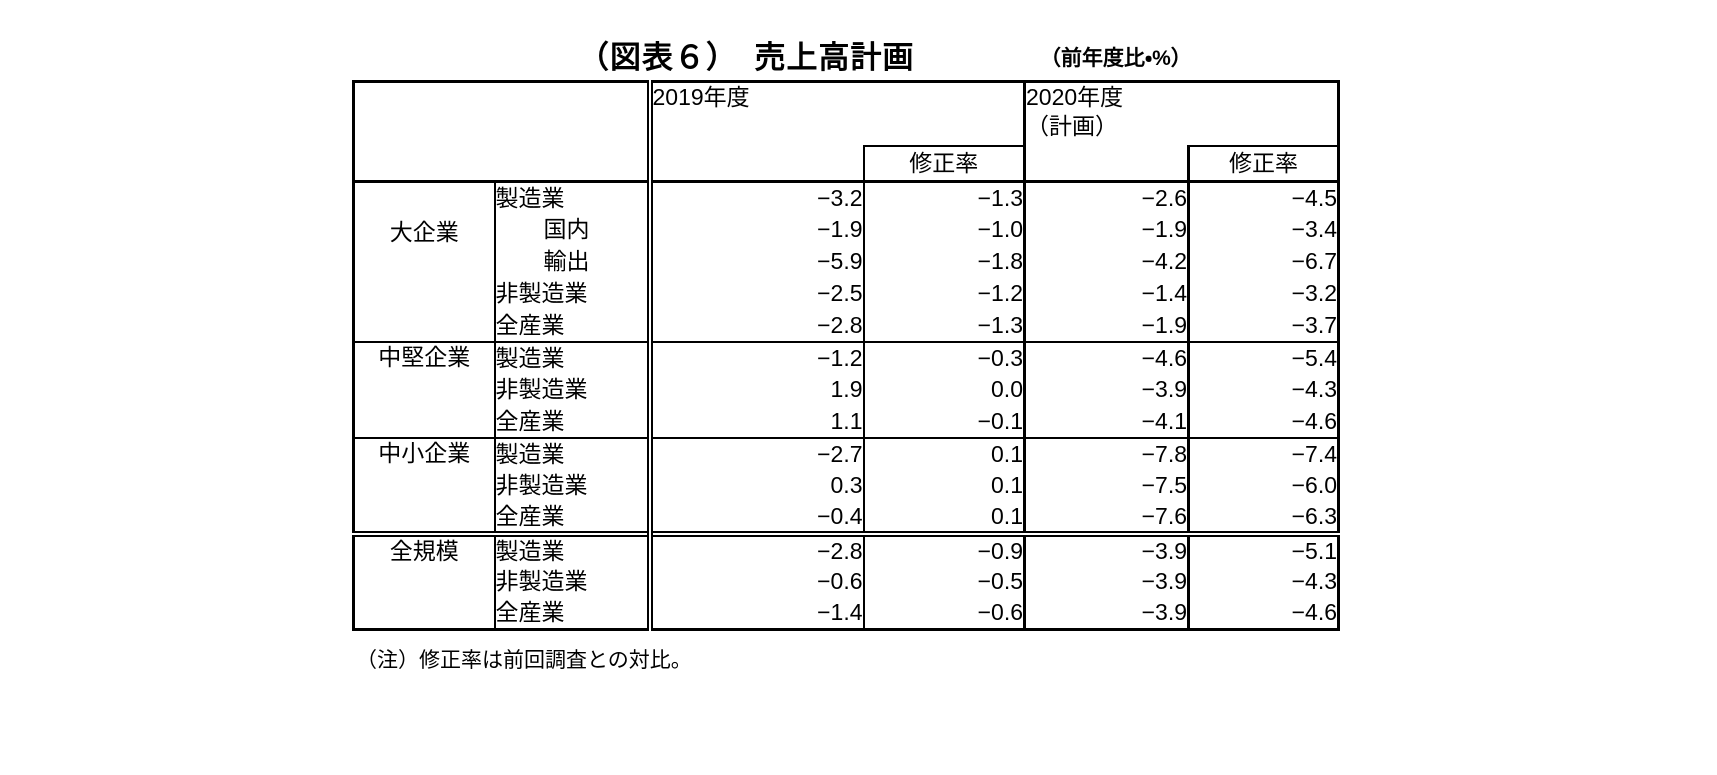 The image size is (1717, 775). I want to click on table-row: 非製造業 −0.6 −0.5 −3.9 −4.3, so click(846, 581).